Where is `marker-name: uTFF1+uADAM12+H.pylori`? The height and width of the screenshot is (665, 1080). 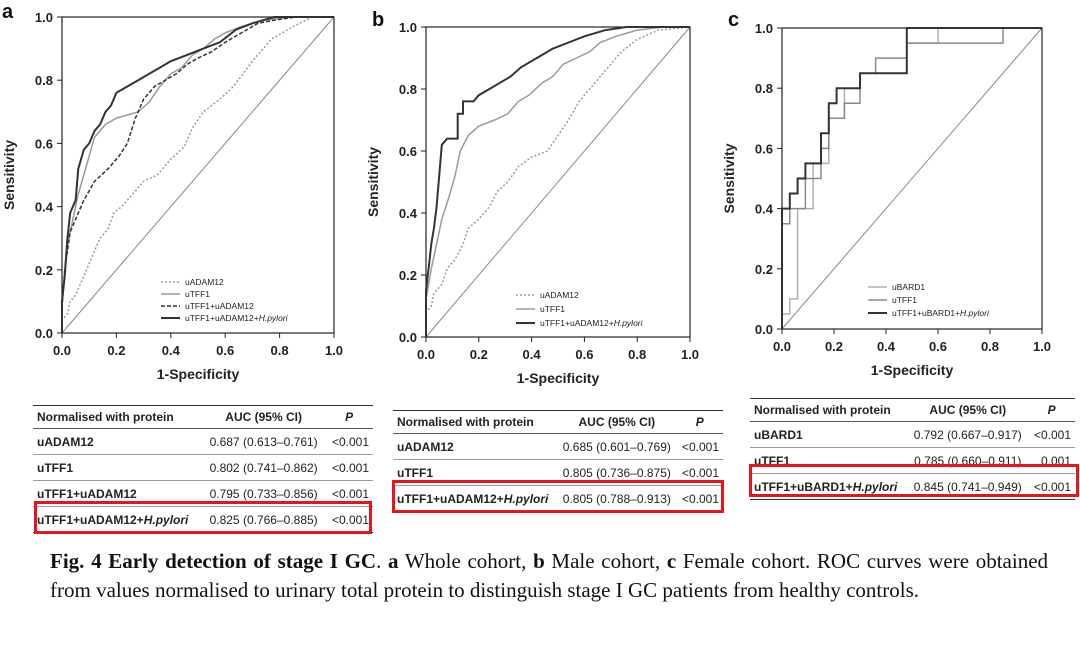 marker-name: uTFF1+uADAM12+H.pylori is located at coordinates (118, 519).